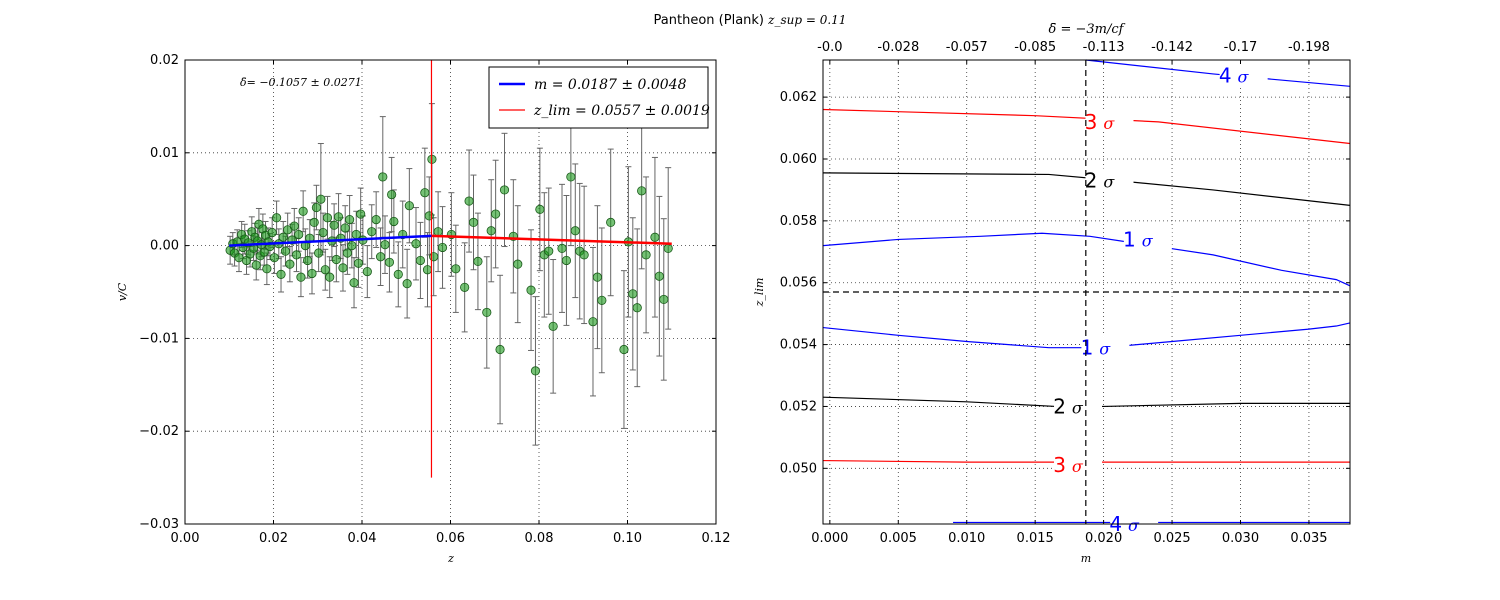 This screenshot has width=1500, height=600. I want to click on figure-title: Pantheon (Plank) z_sup = 0.11, so click(750, 20).